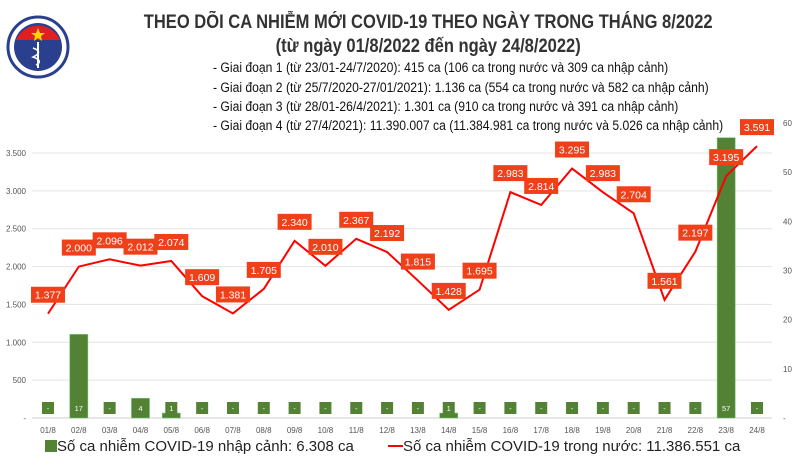 The image size is (800, 461). What do you see at coordinates (356, 221) in the screenshot?
I see `line-data-label: 2.367` at bounding box center [356, 221].